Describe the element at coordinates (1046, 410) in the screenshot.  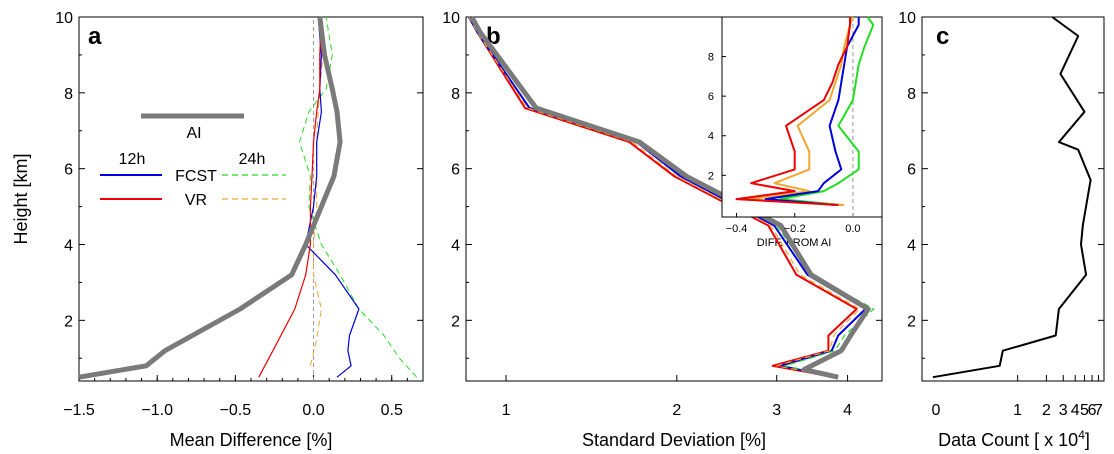
I see `panel-c-xtick-label: 2` at that location.